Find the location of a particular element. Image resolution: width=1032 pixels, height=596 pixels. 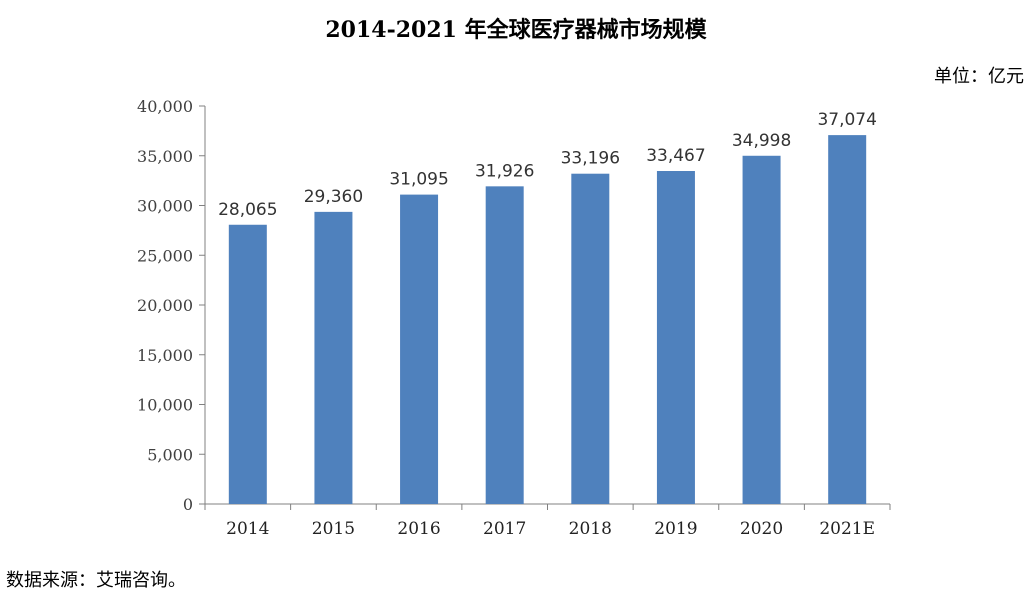

y-tick-label: 40,000 is located at coordinates (165, 106).